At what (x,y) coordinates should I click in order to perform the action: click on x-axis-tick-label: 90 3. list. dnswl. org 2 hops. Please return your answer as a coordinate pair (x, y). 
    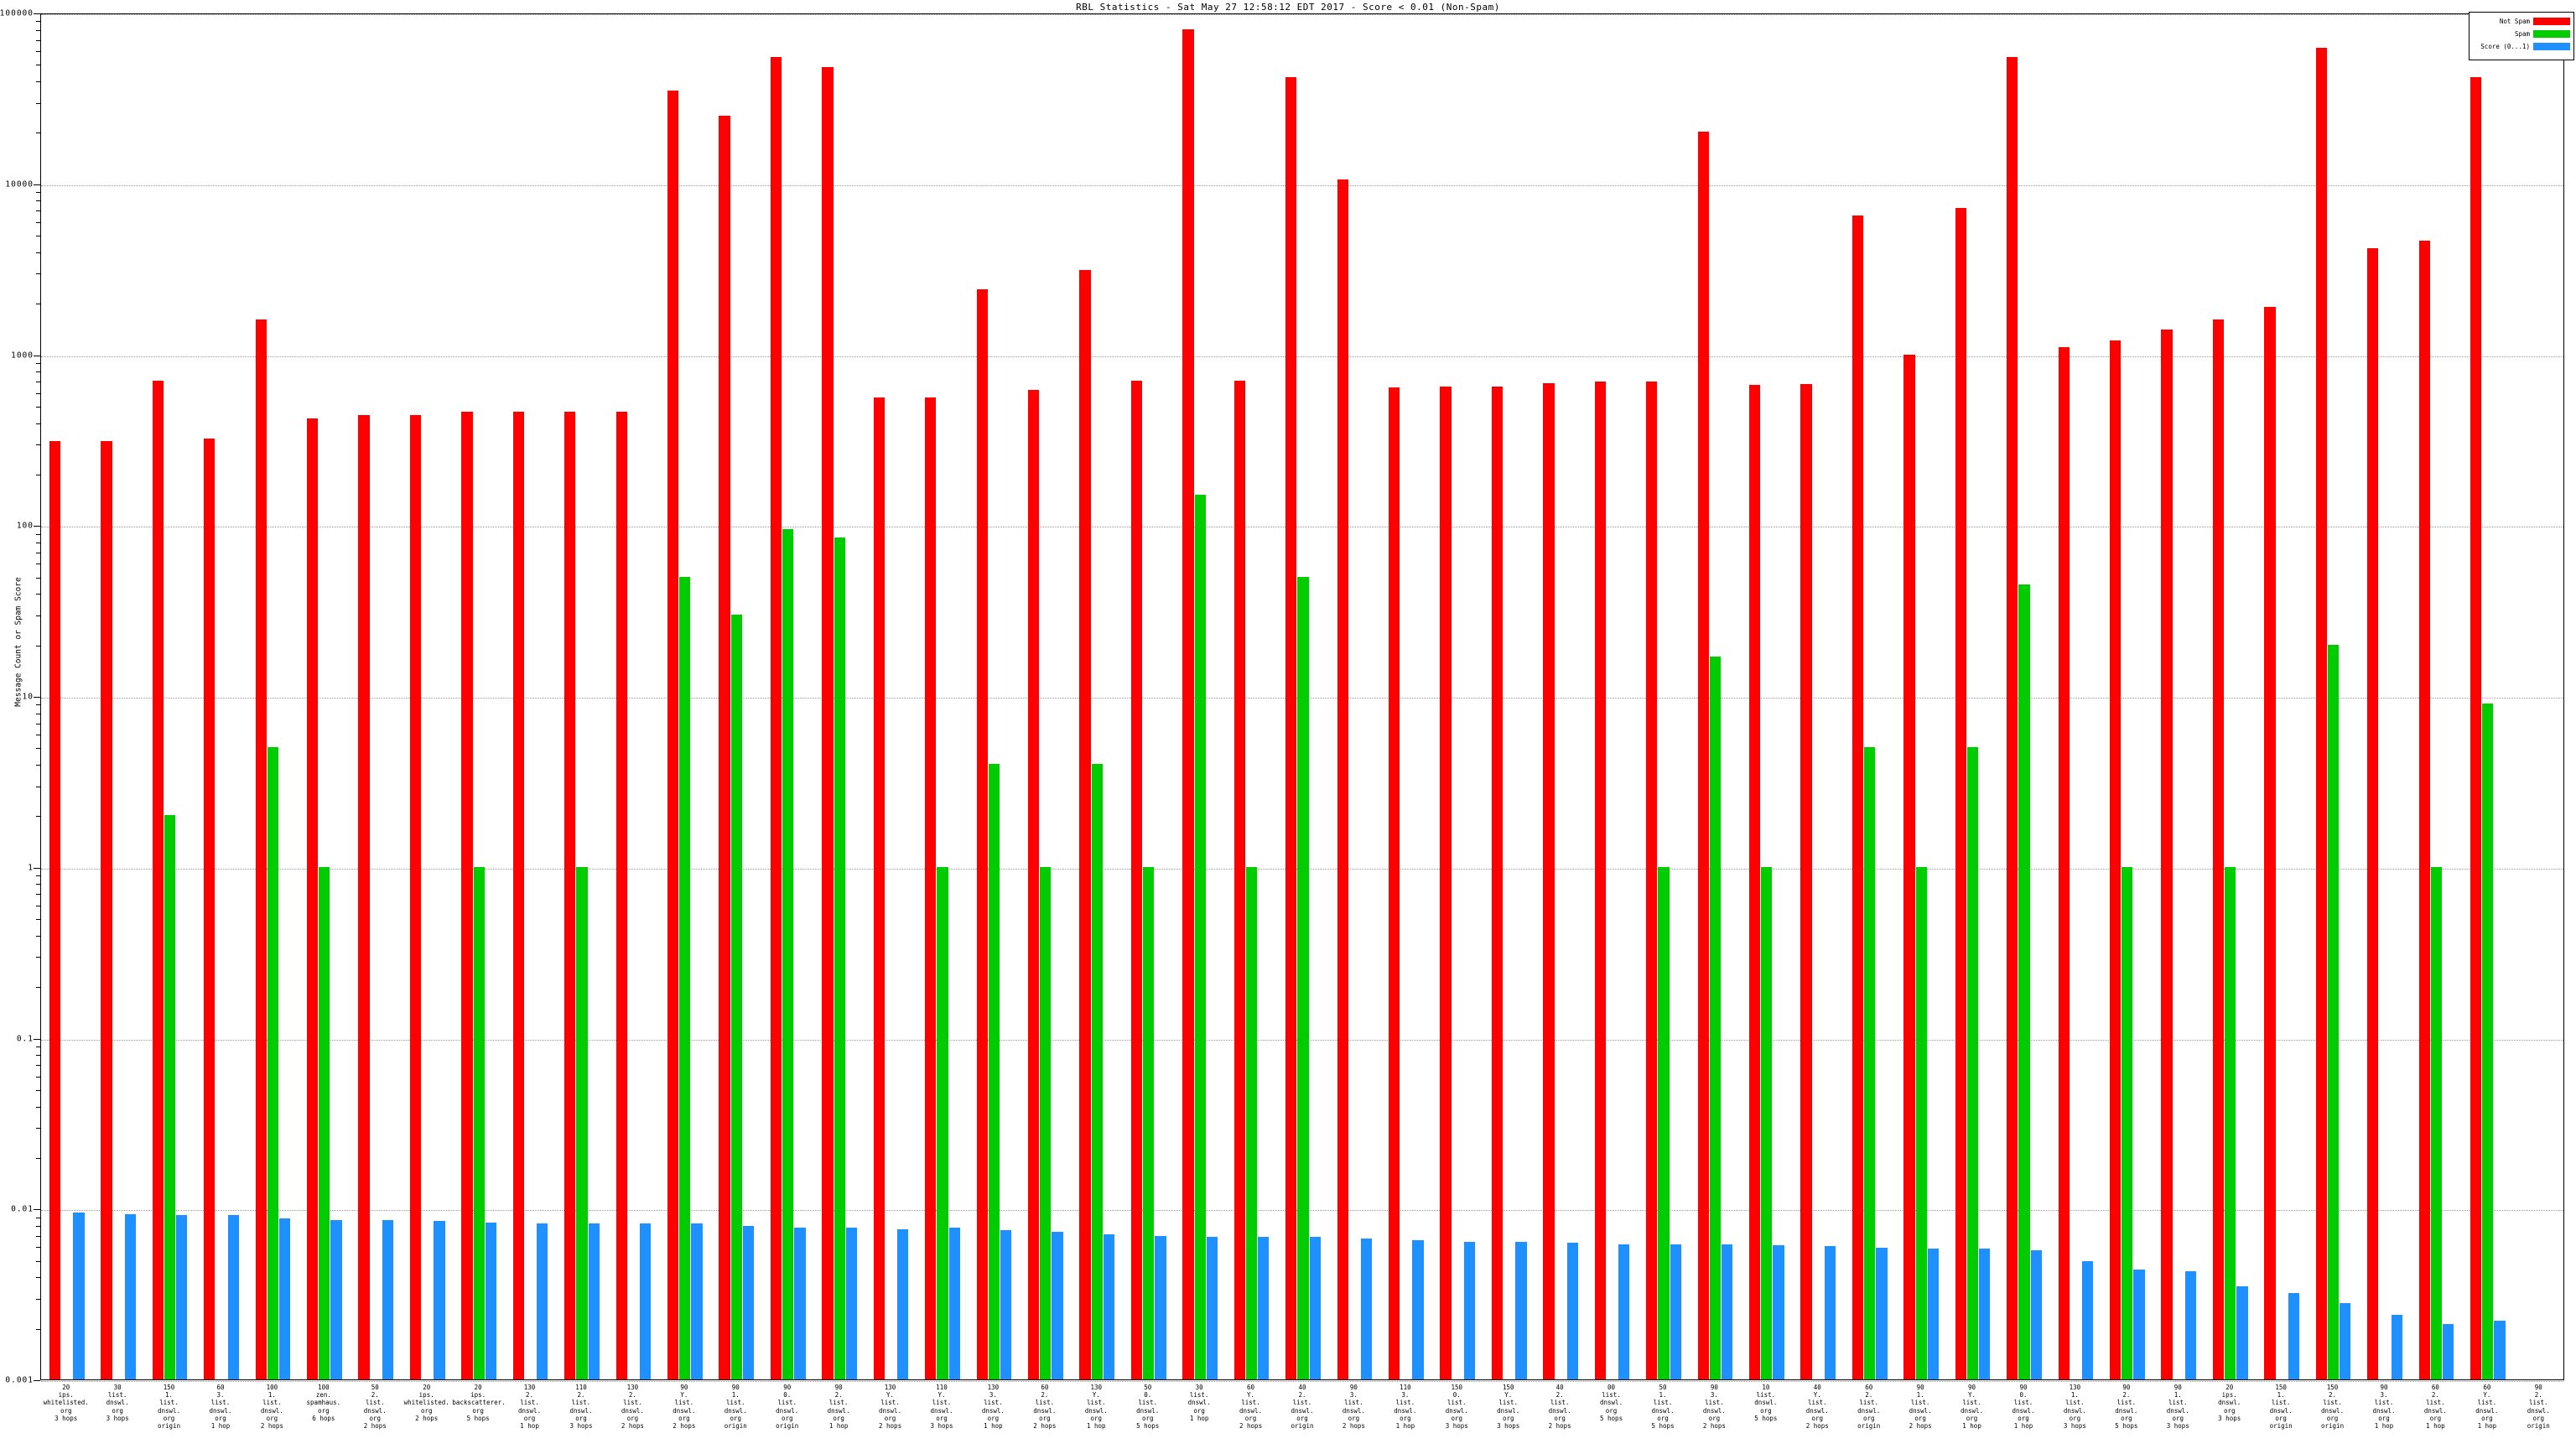
    Looking at the image, I should click on (1353, 1407).